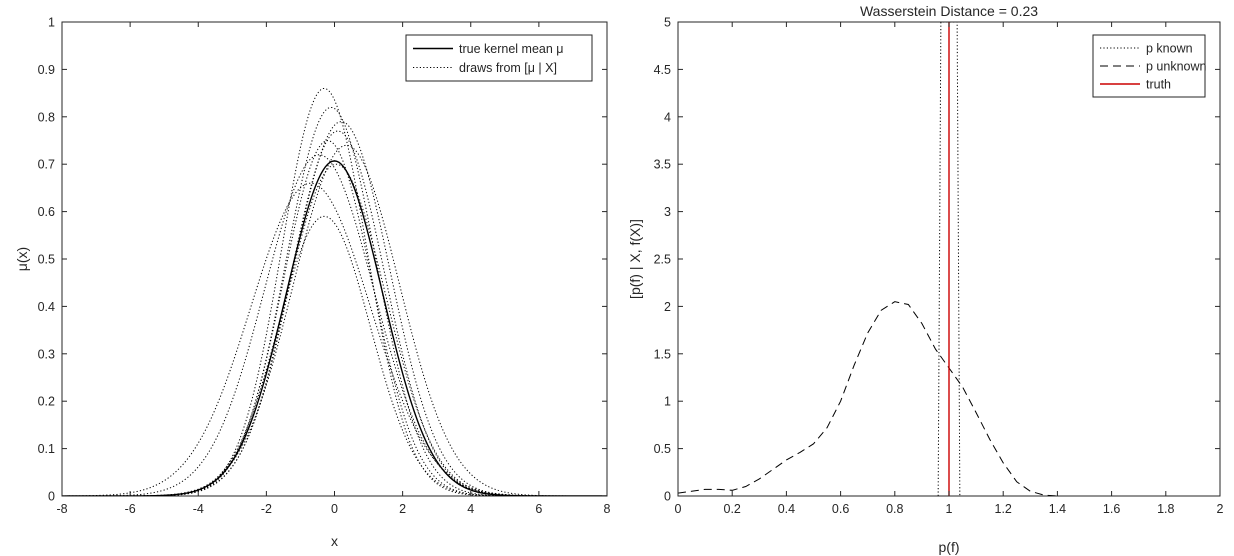  I want to click on chart1-legend-label: truth, so click(1158, 85).